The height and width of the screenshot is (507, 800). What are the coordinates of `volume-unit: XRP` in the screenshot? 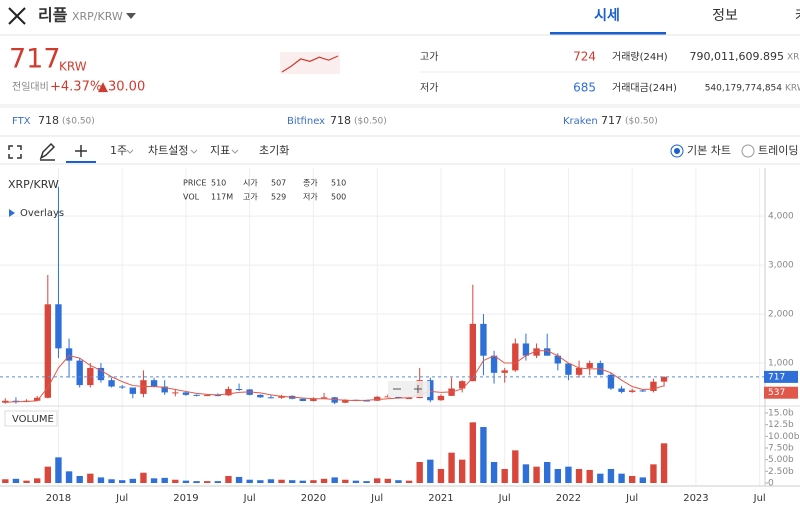 It's located at (793, 58).